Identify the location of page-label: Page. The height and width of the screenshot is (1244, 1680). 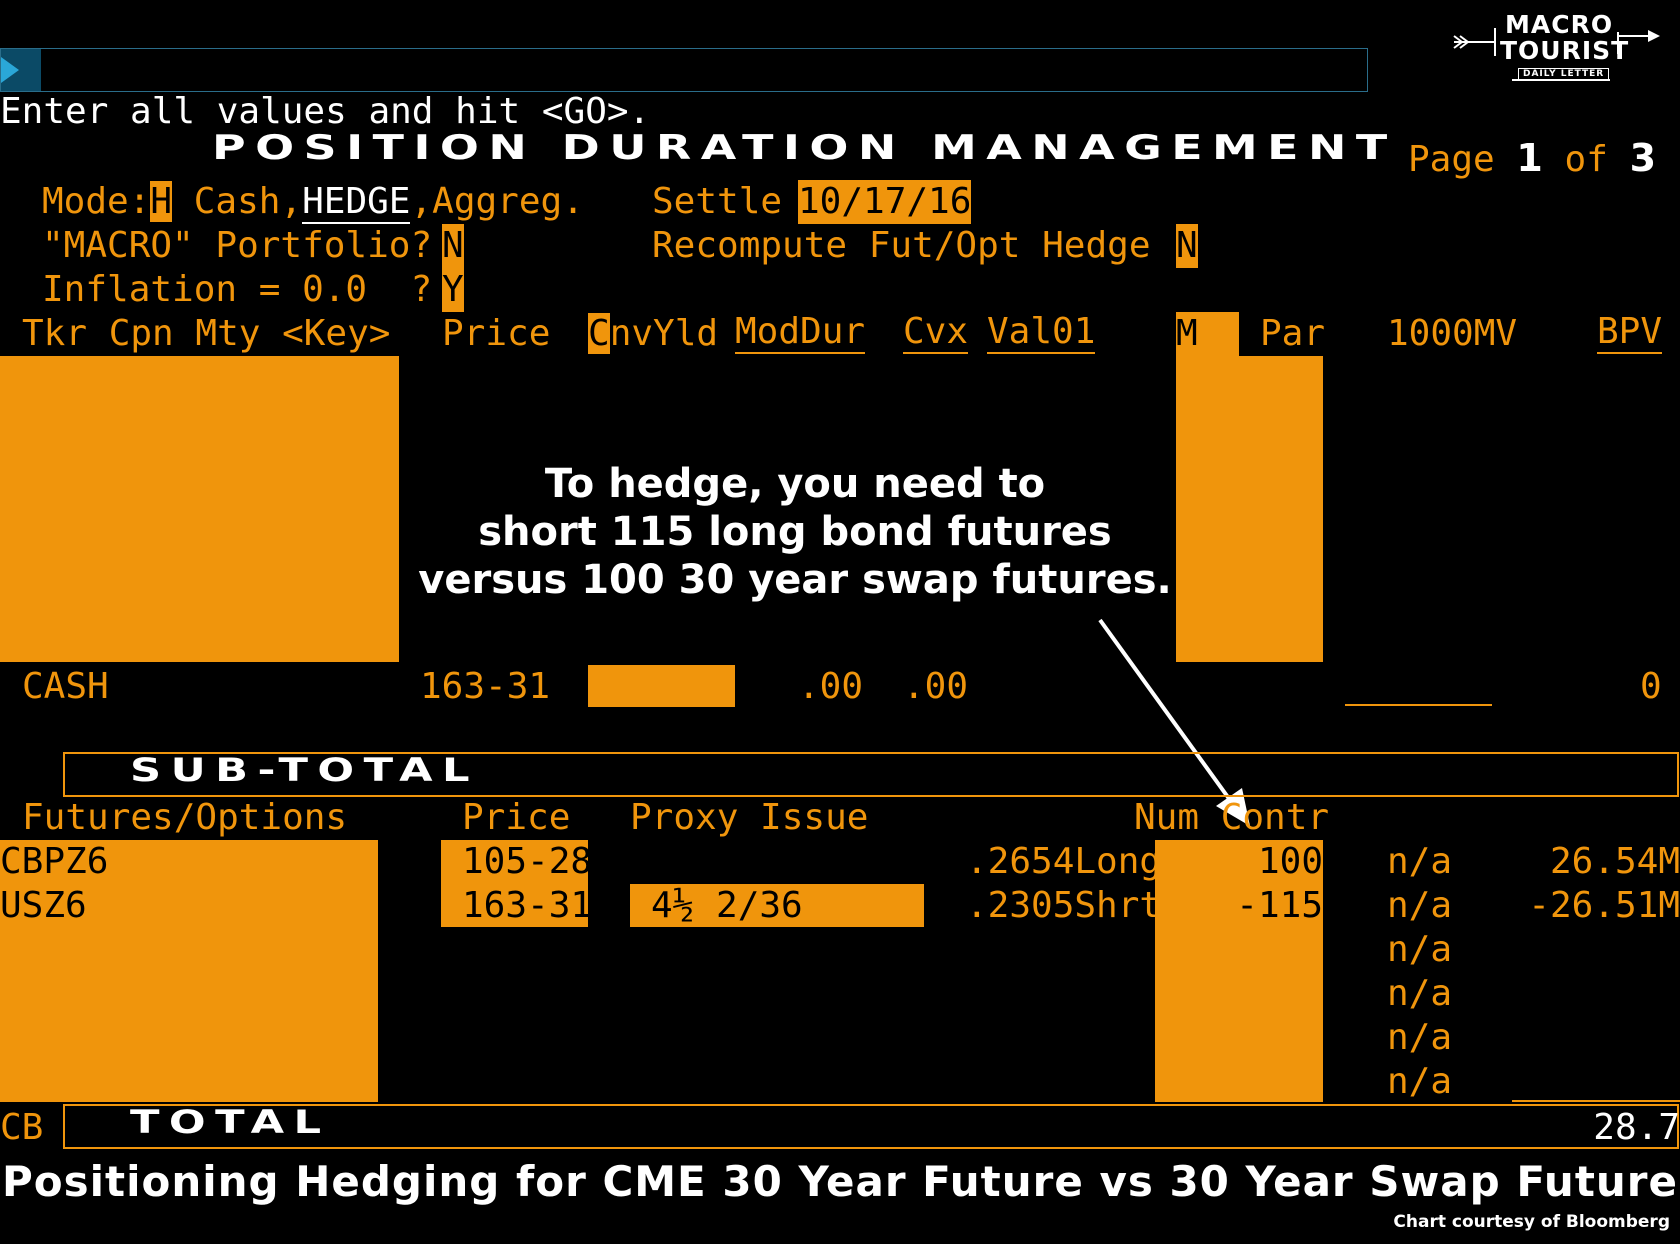
(1451, 159).